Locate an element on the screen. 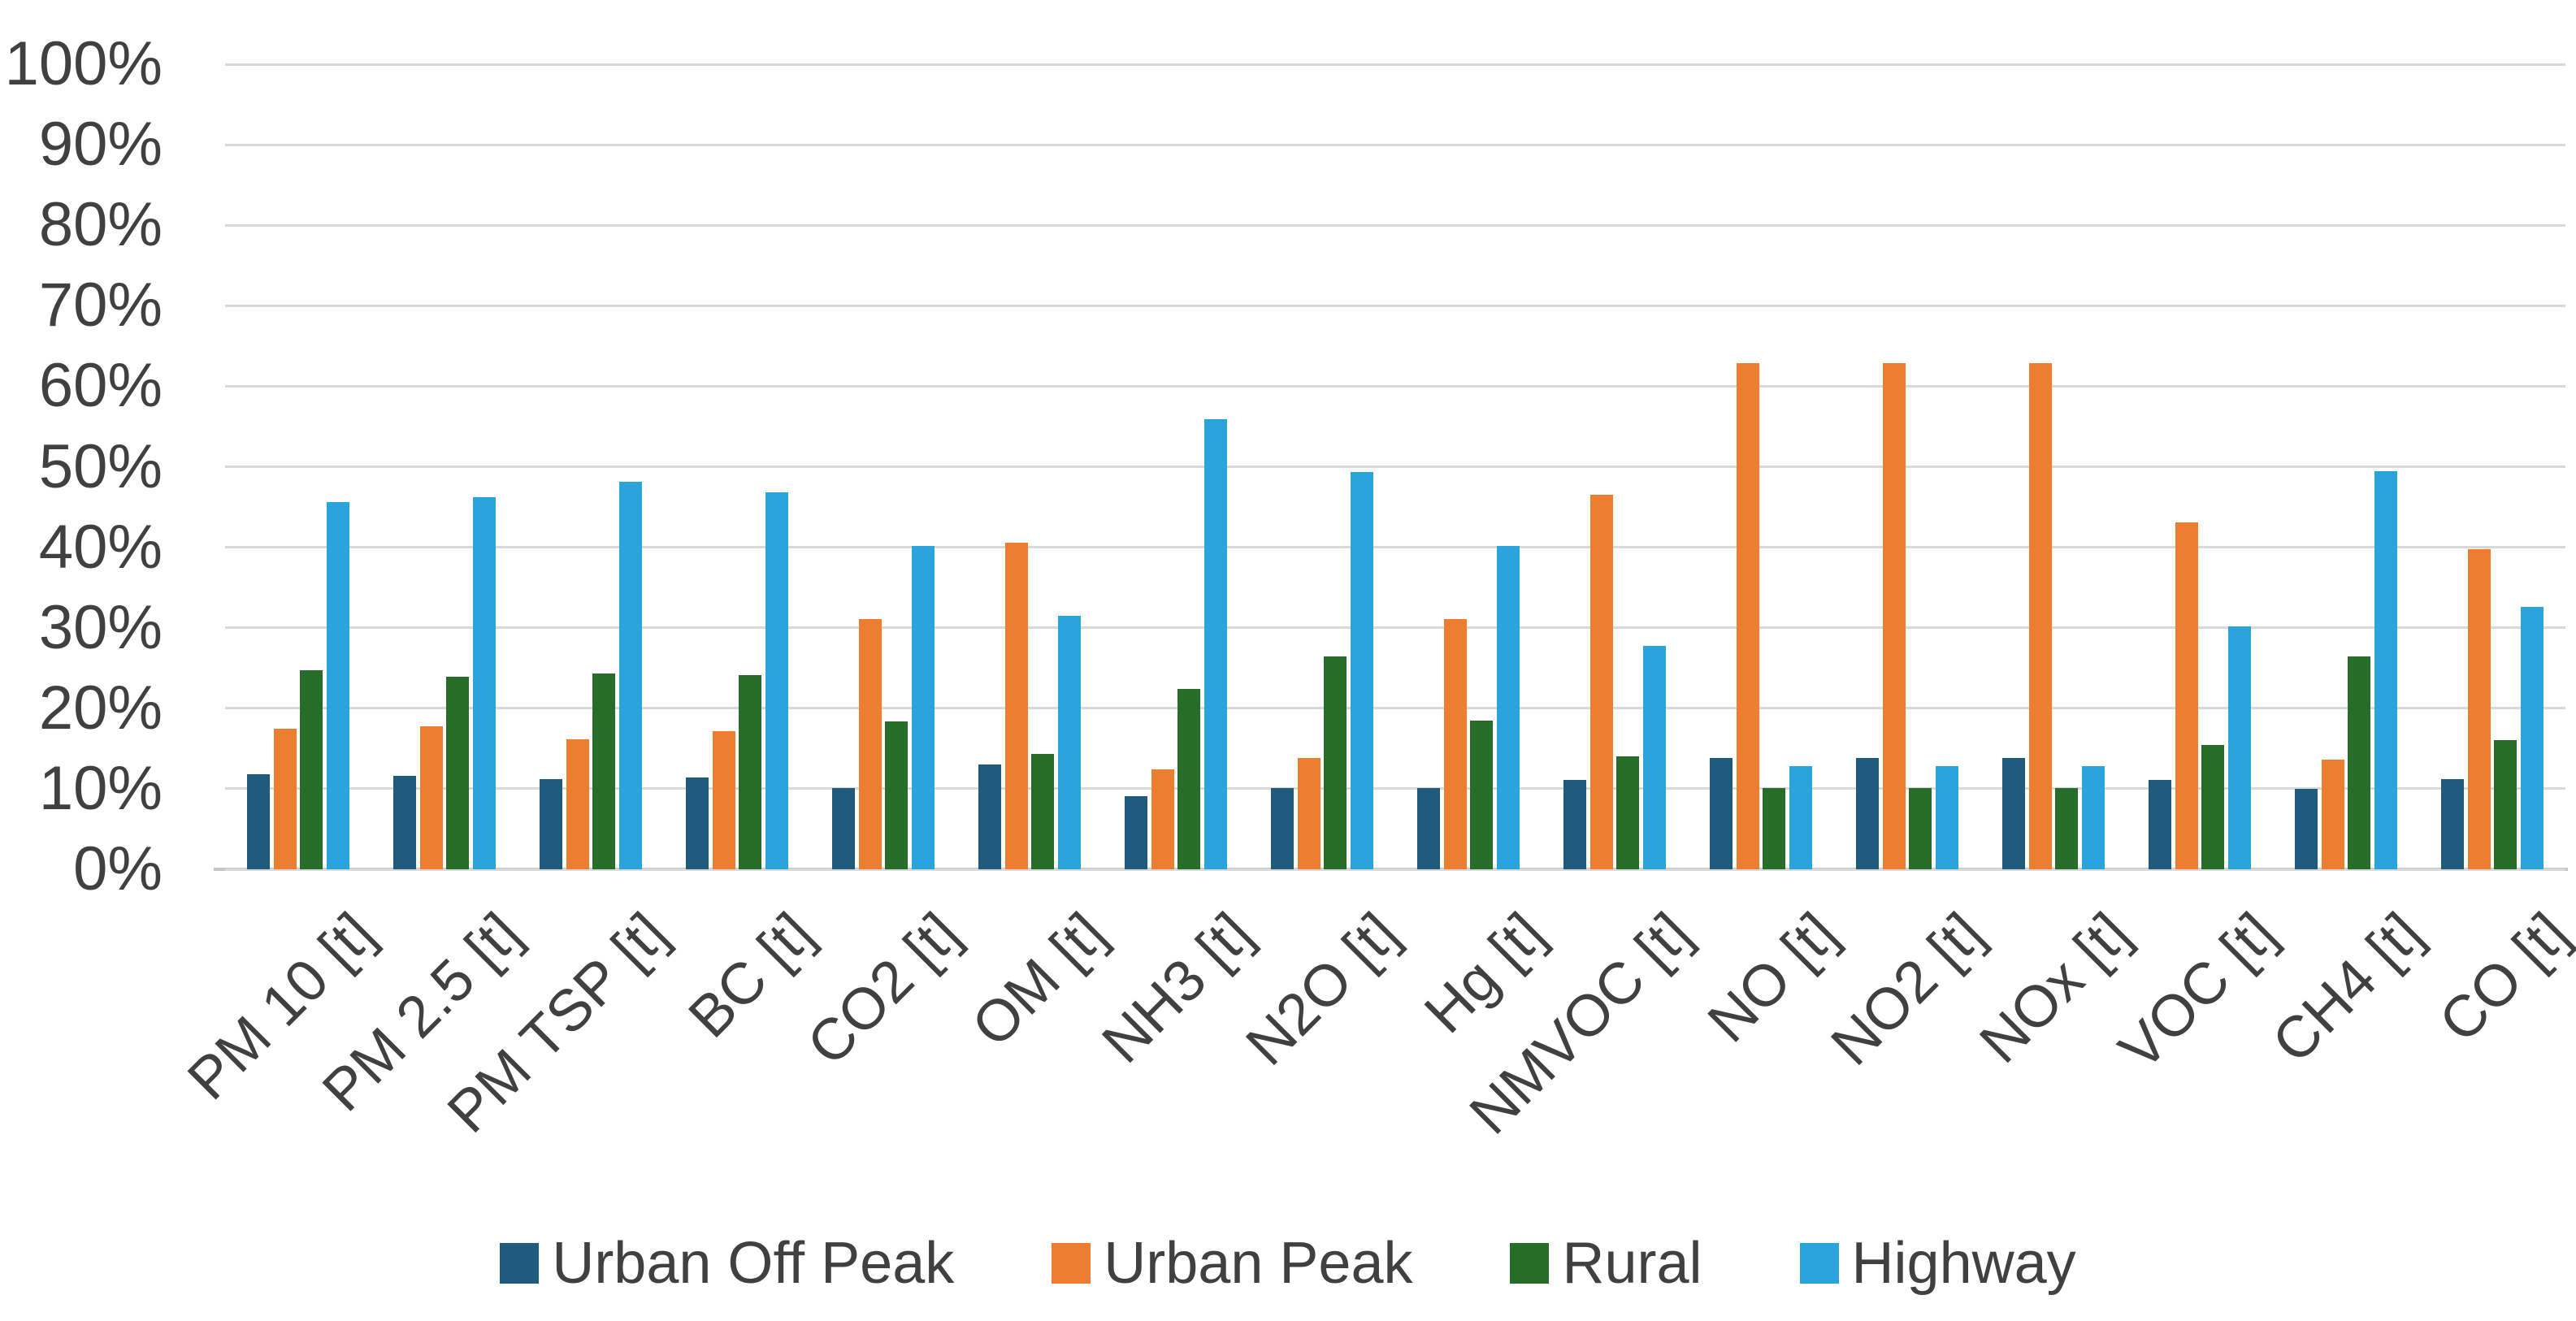 The width and height of the screenshot is (2576, 1321). x-axis-tick-label: CO2 [t] is located at coordinates (884, 989).